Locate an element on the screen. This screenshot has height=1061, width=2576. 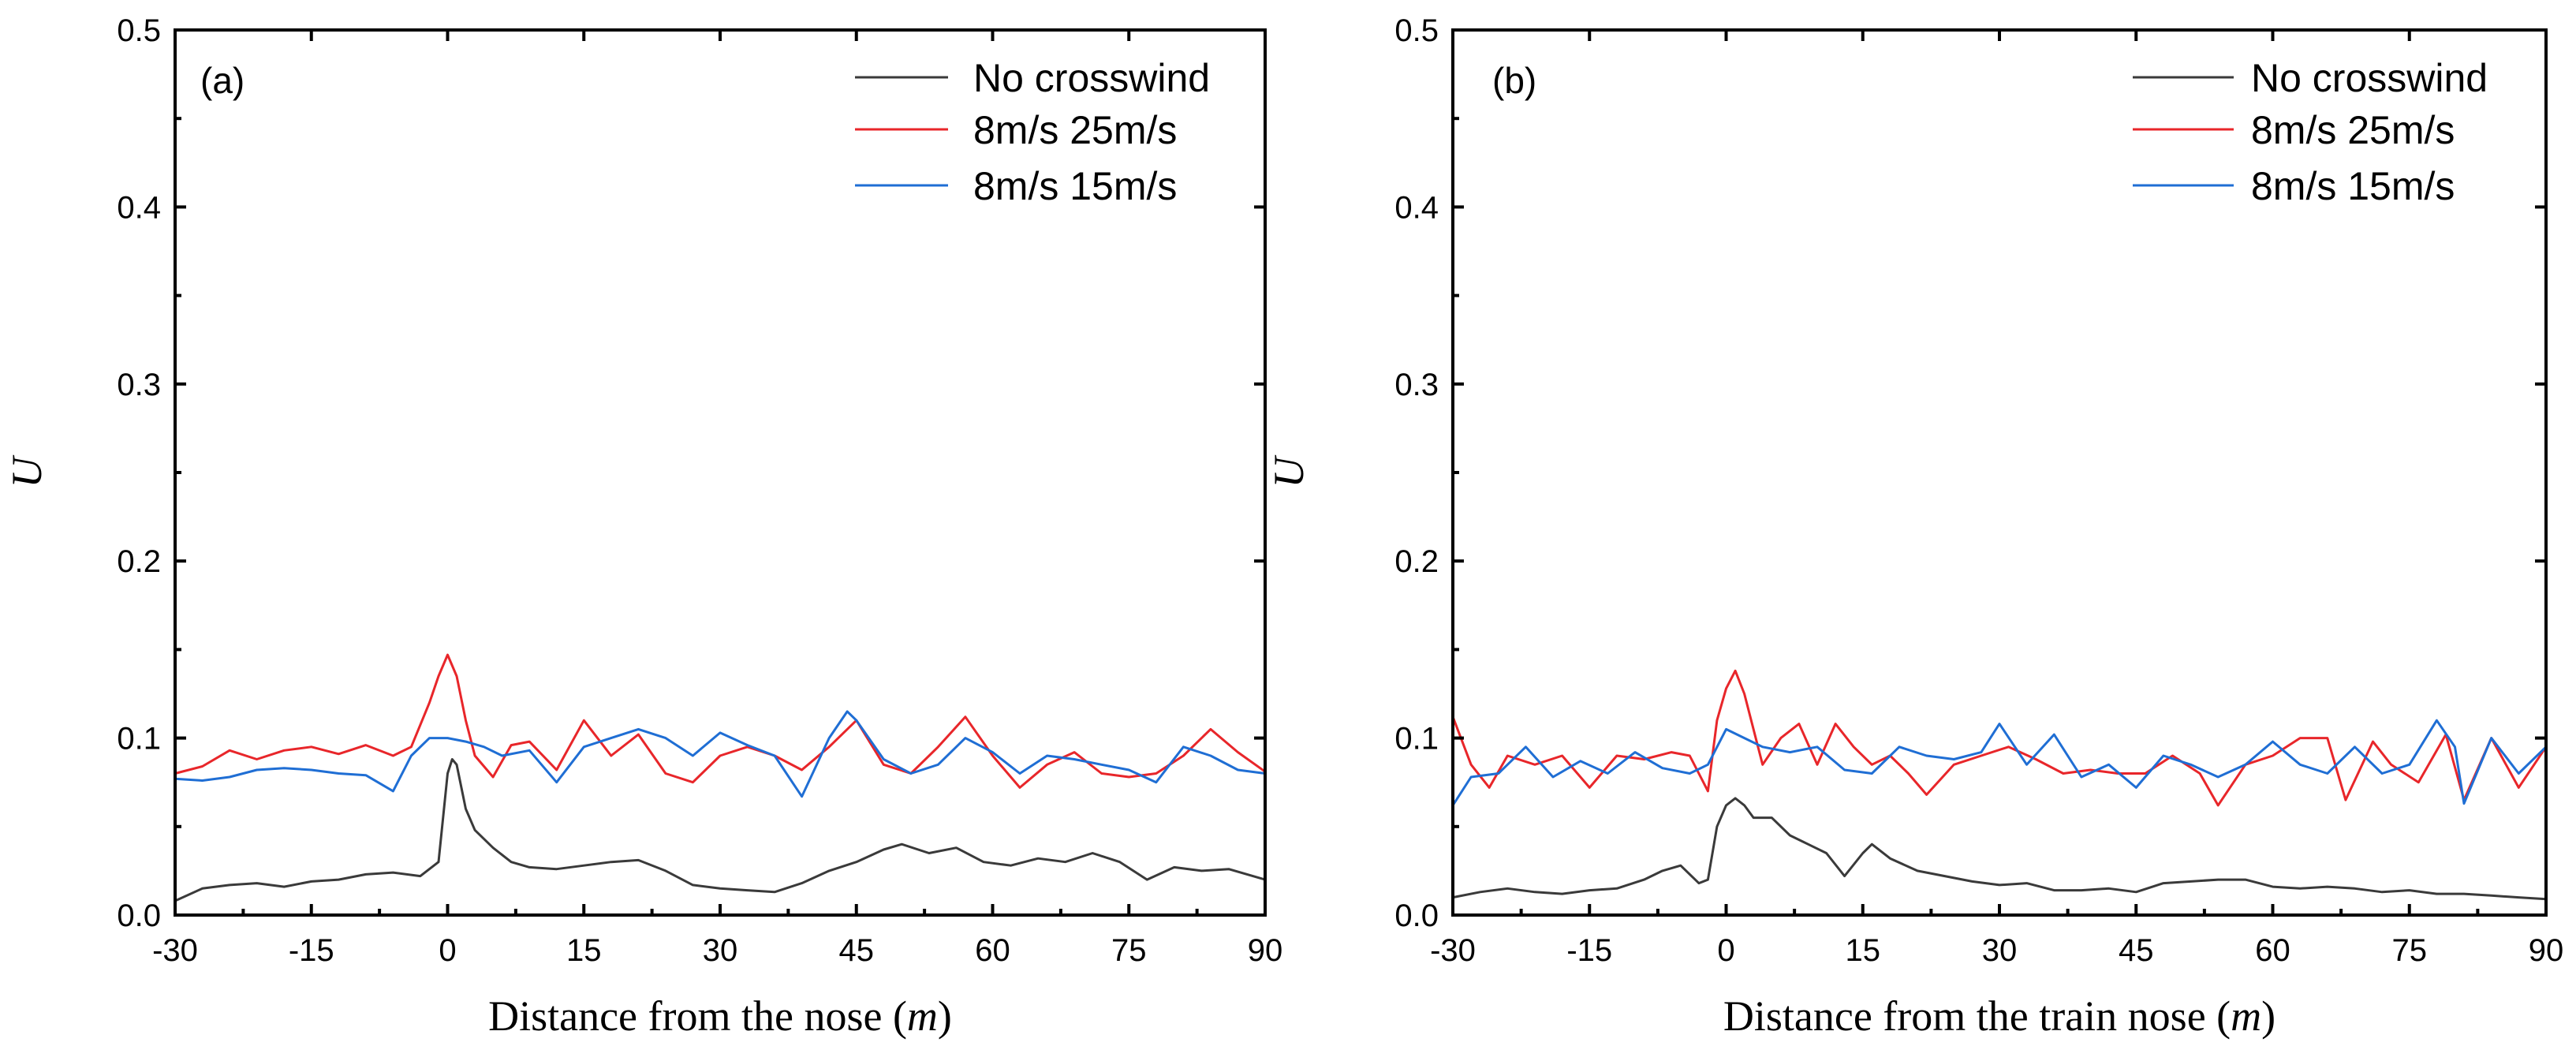
series-layer-b is located at coordinates (1999, 785).